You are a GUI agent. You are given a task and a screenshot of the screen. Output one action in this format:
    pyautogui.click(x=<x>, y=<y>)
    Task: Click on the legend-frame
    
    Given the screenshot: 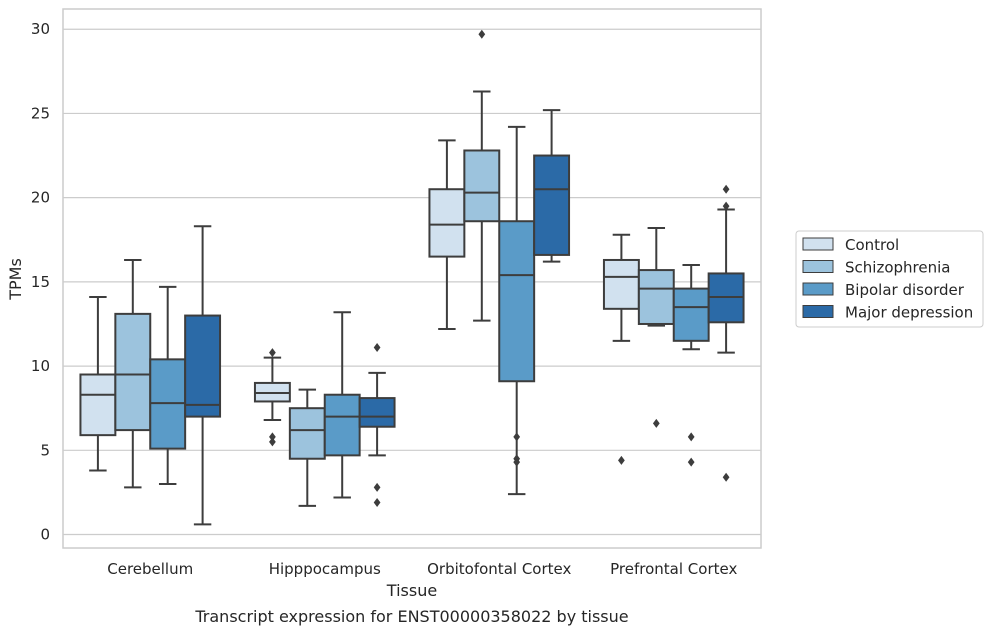 What is the action you would take?
    pyautogui.click(x=889, y=279)
    